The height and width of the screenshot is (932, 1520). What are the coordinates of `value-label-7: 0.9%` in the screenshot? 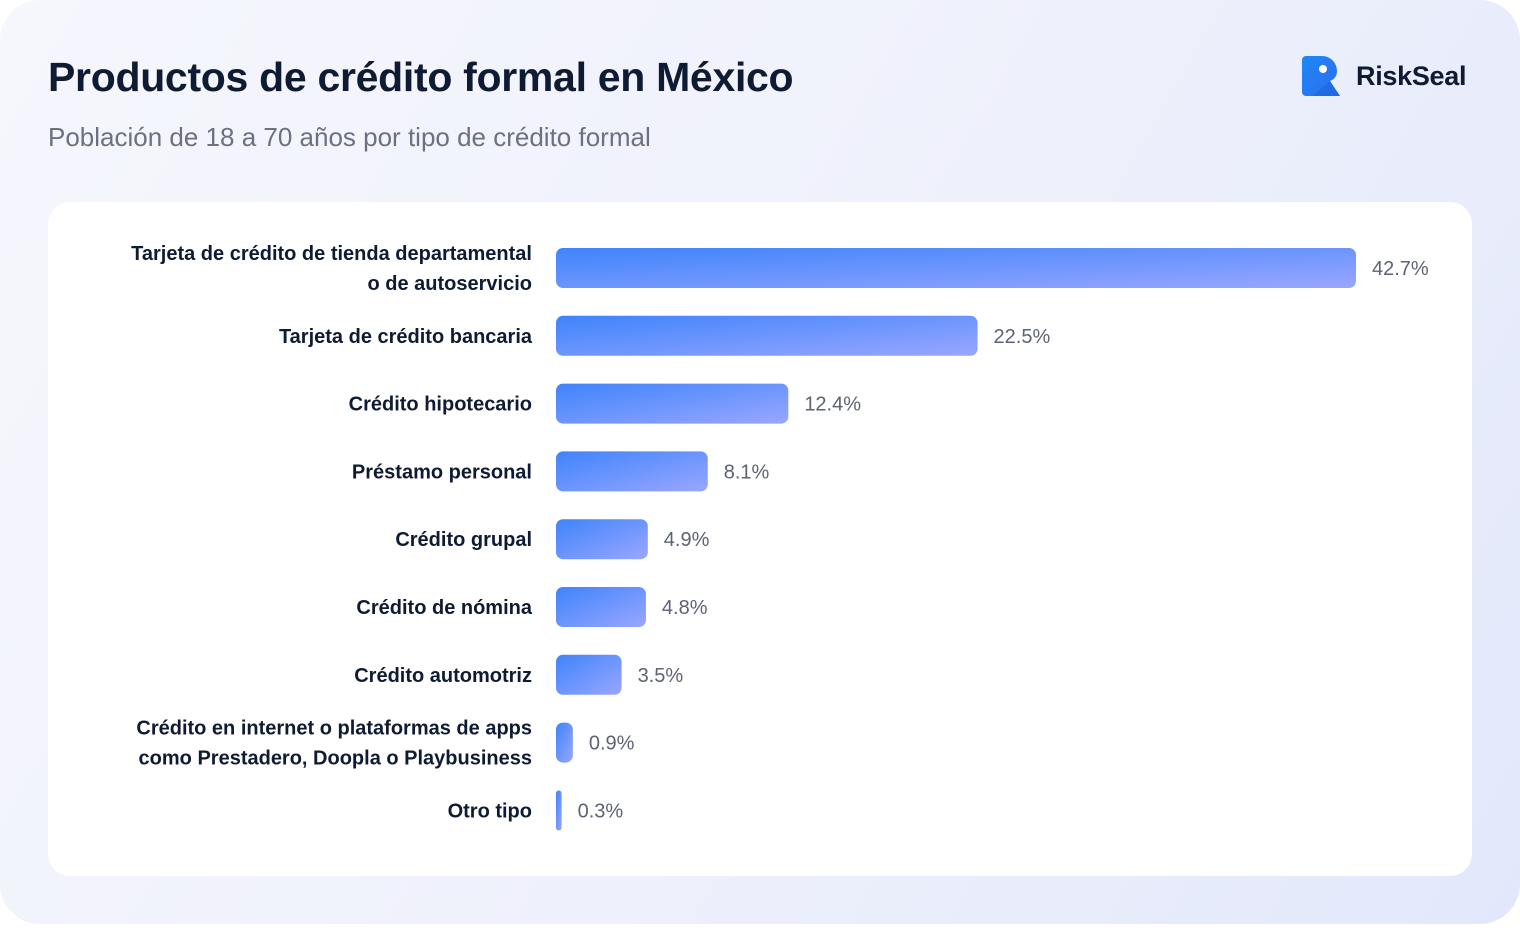 It's located at (612, 744).